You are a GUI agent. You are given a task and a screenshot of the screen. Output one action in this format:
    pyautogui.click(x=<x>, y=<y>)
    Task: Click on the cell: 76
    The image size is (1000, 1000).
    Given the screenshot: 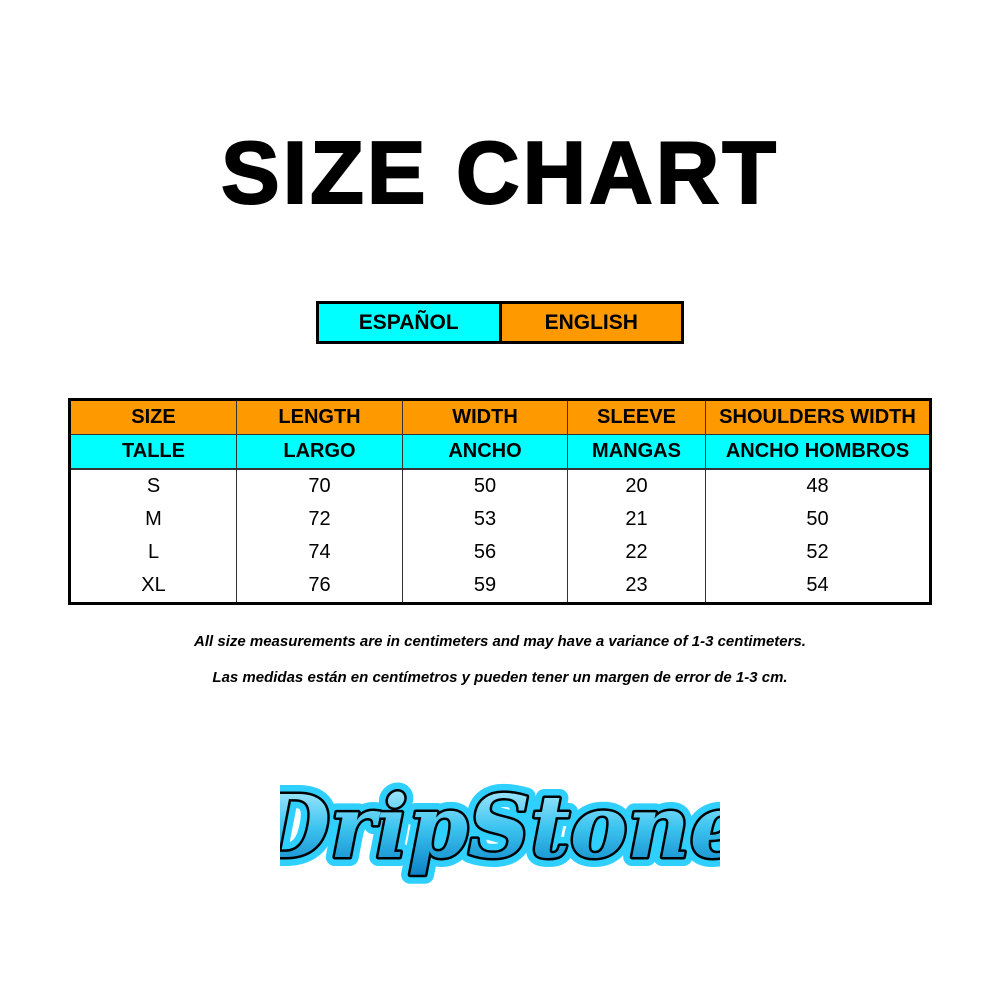 What is the action you would take?
    pyautogui.click(x=319, y=586)
    